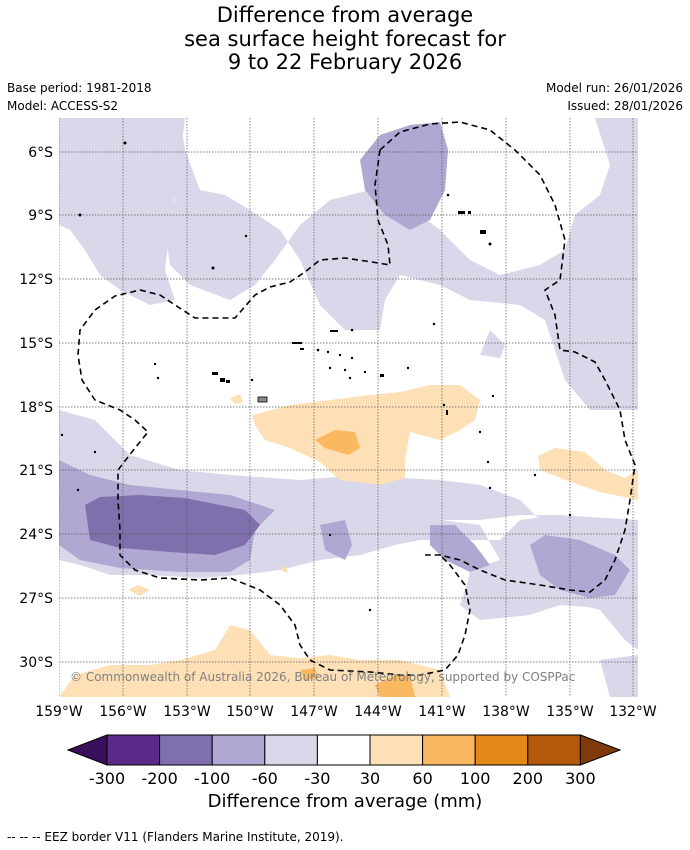 This screenshot has width=690, height=850. What do you see at coordinates (59, 712) in the screenshot?
I see `lon-label: 159°W` at bounding box center [59, 712].